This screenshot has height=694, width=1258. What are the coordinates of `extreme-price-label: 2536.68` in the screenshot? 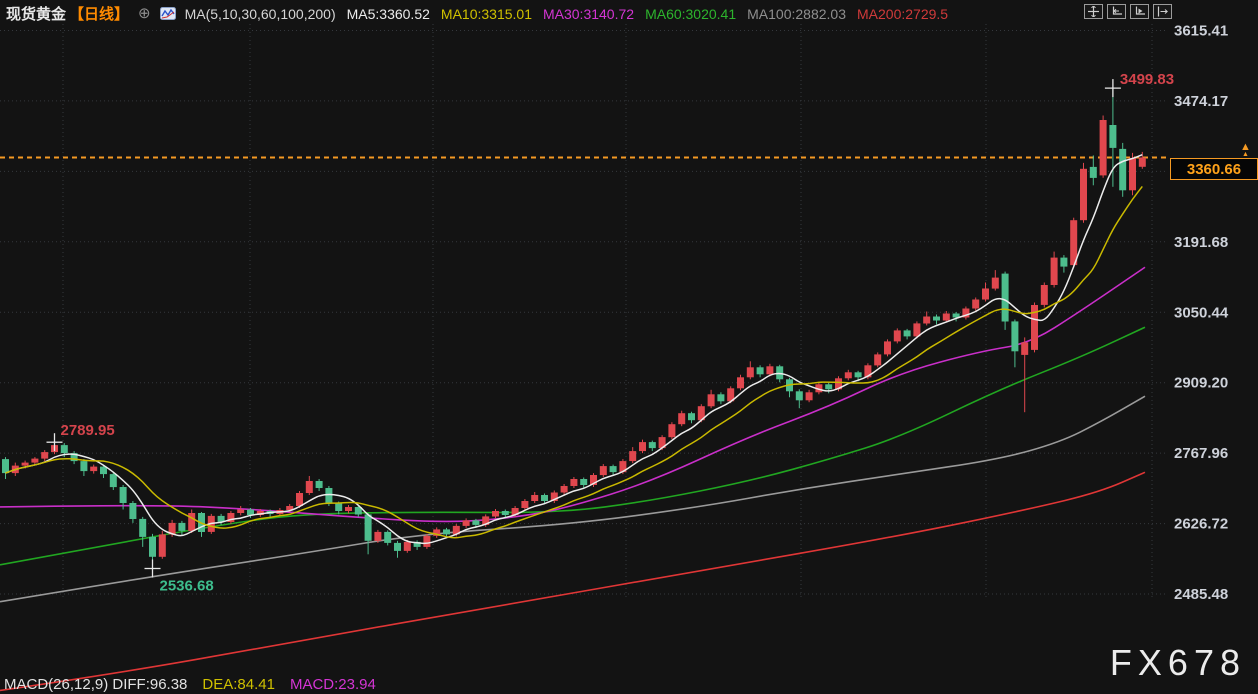 It's located at (187, 586).